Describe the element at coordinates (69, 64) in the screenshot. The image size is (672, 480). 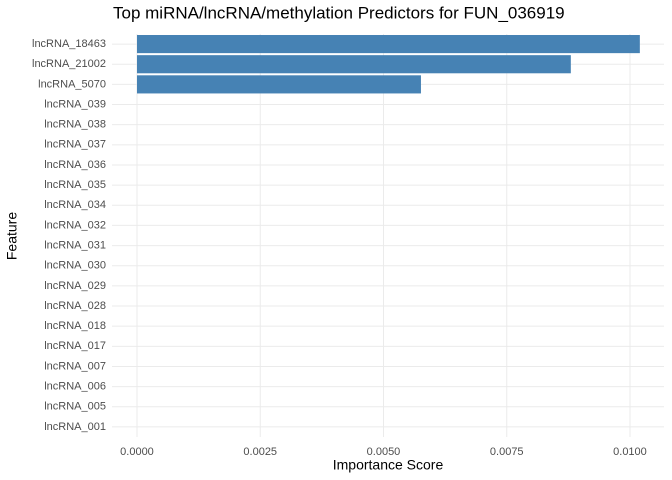
I see `y-tick-label: lncRNA_21002` at that location.